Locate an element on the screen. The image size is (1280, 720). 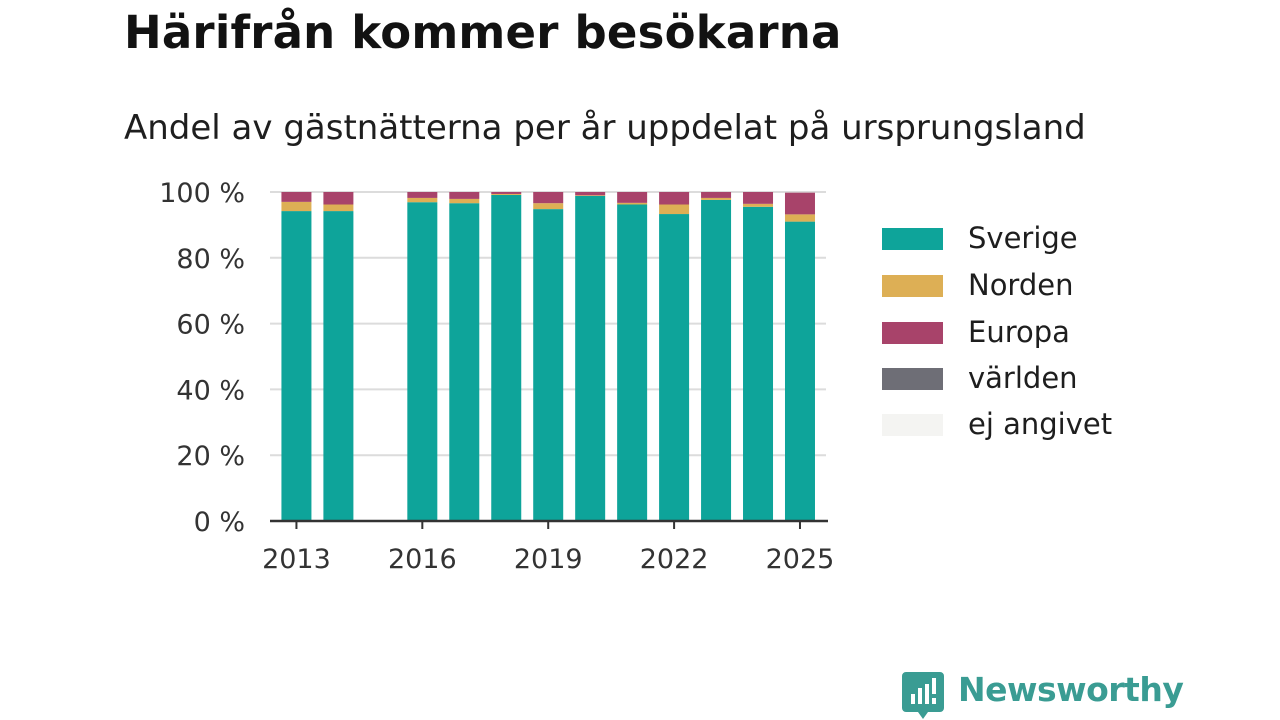
x-tick-label: 2016 is located at coordinates (422, 559).